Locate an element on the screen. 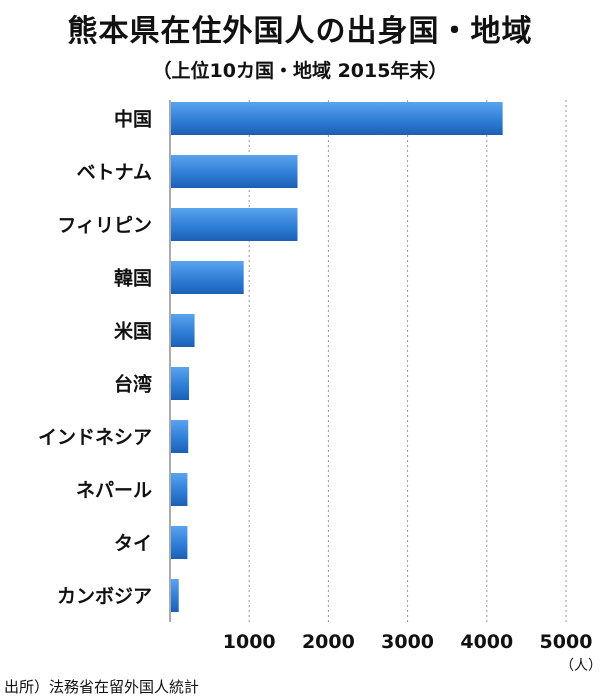 This screenshot has width=600, height=700. x-tick-label: 3000 is located at coordinates (407, 642).